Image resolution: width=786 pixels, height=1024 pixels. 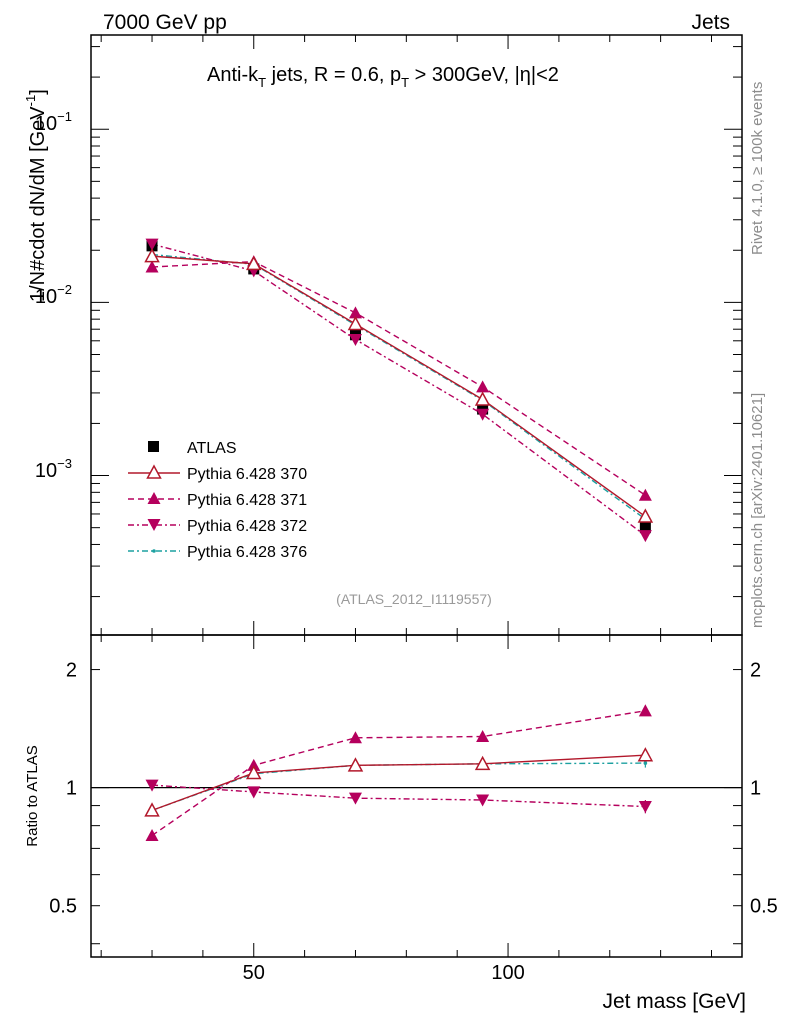 I want to click on legend-label-370: Pythia 6.428 370, so click(x=247, y=474).